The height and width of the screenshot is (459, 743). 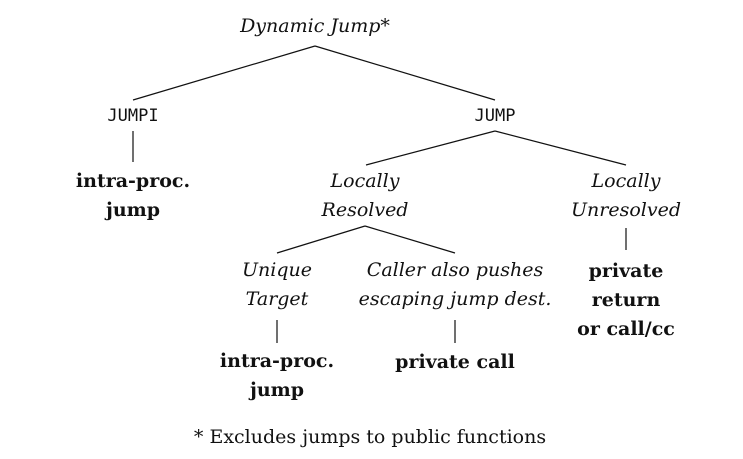 I want to click on node-jump: JUMP, so click(x=495, y=116).